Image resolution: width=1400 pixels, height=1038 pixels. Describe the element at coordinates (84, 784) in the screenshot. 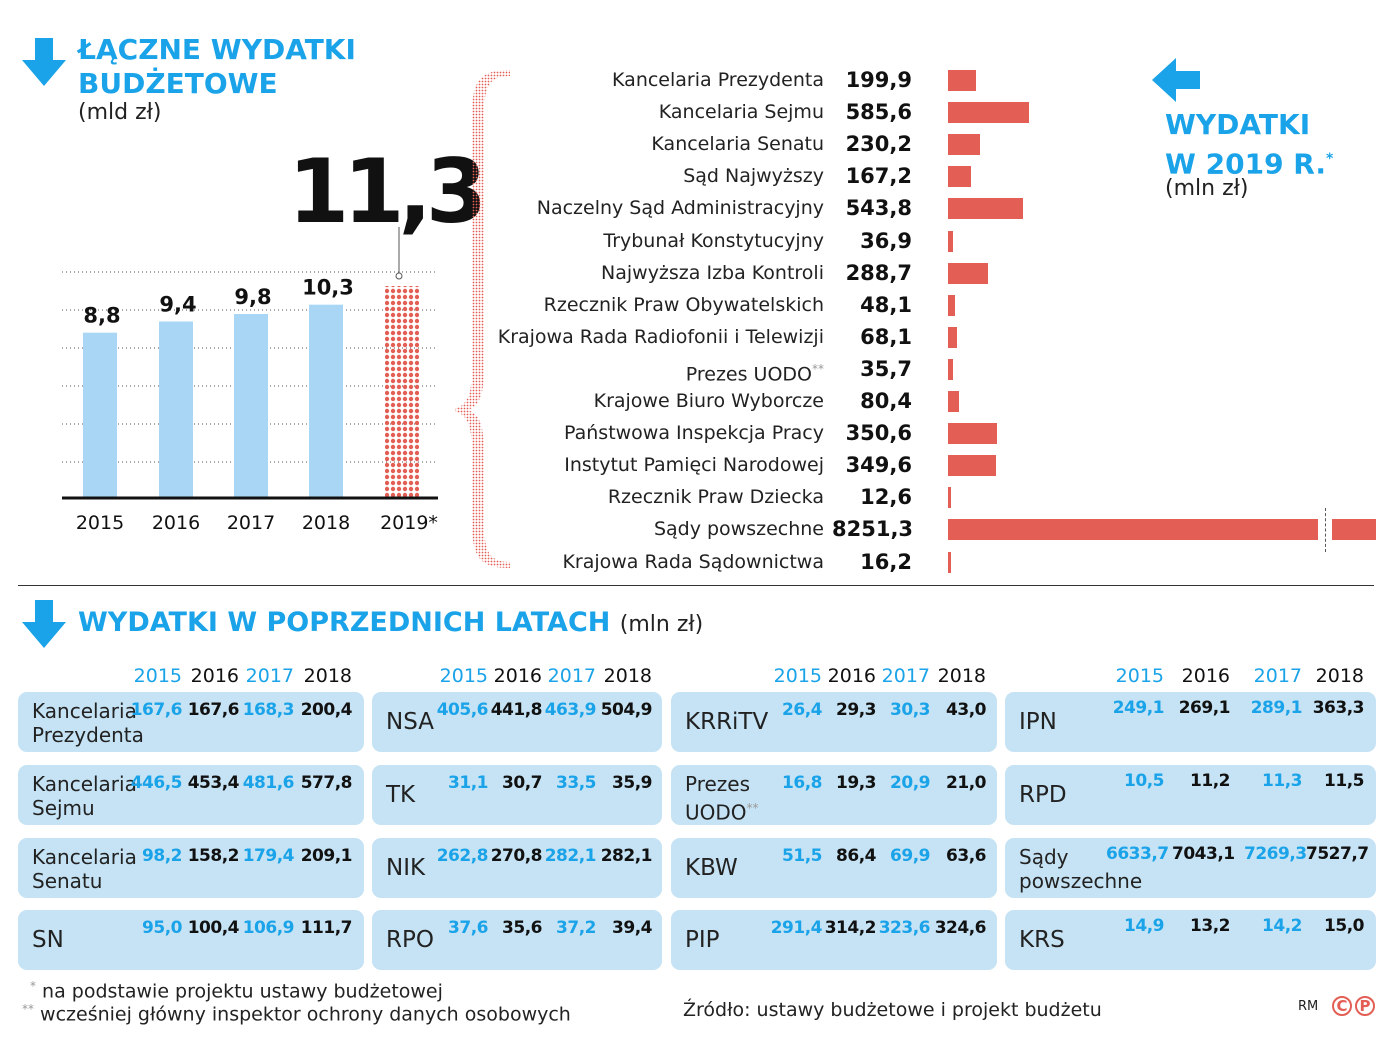

I see `institution-label-line: Kancelaria` at that location.